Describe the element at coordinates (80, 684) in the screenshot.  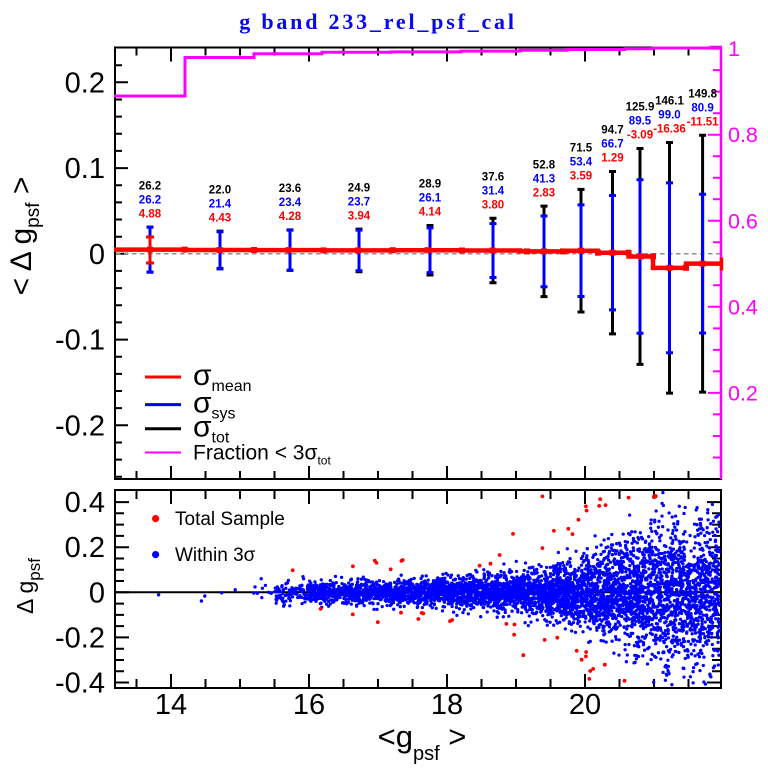
I see `svg-text: -0.4` at that location.